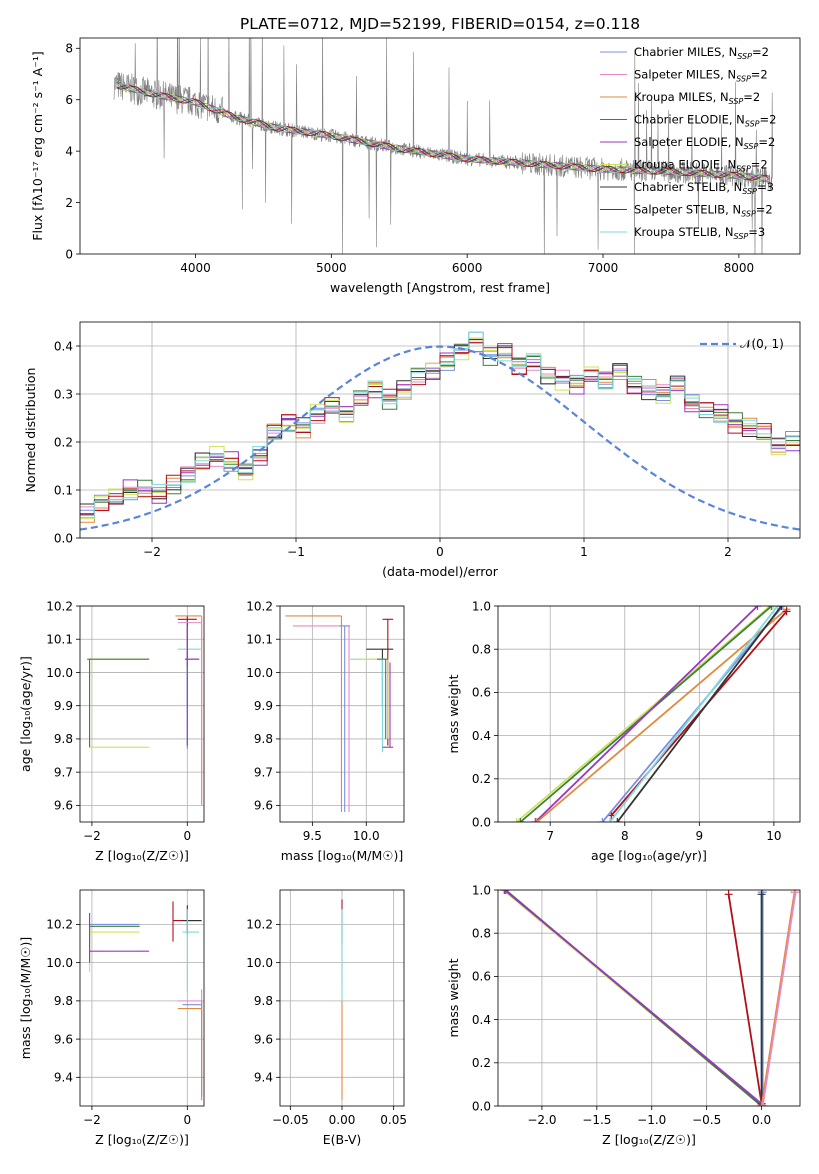 The width and height of the screenshot is (819, 1174). Describe the element at coordinates (342, 714) in the screenshot. I see `axes-frame-age-vs-mass` at that location.